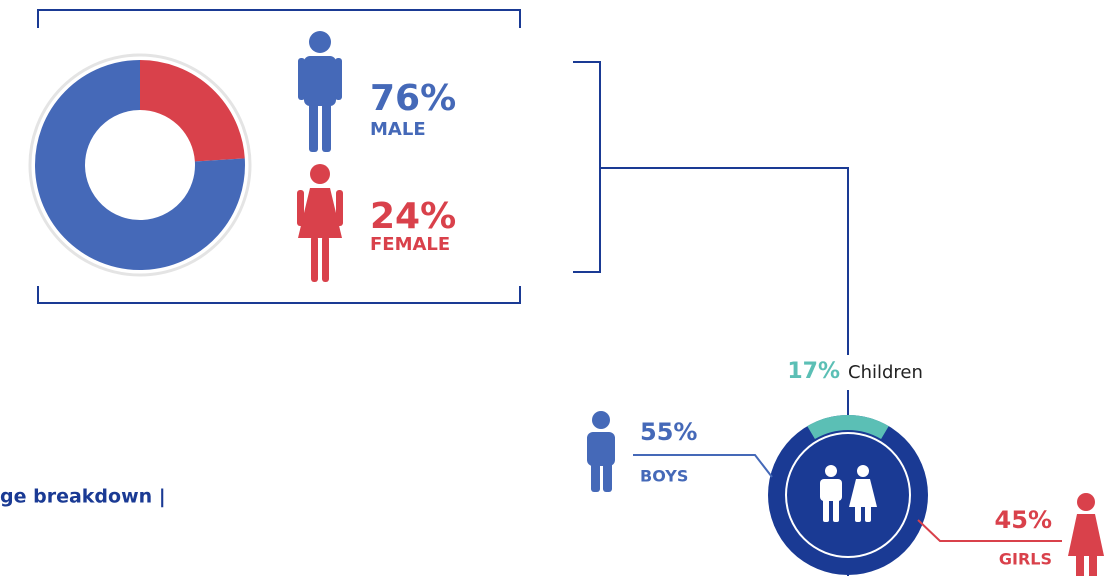 This screenshot has height=576, width=1107. Describe the element at coordinates (320, 91) in the screenshot. I see `male-icon` at that location.